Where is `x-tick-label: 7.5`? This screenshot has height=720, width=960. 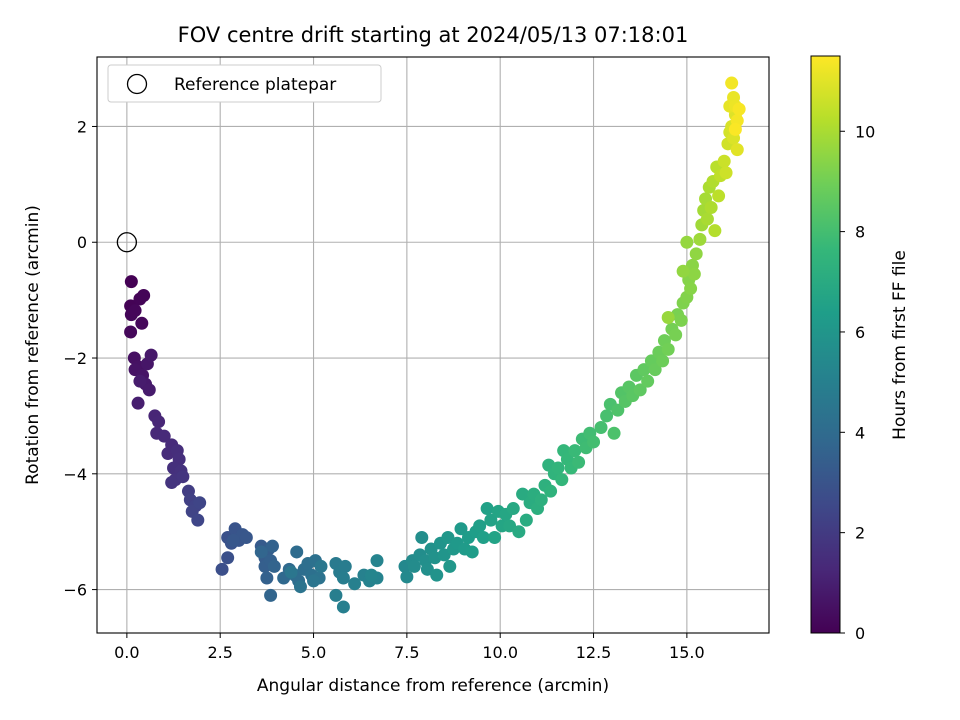
x-tick-label: 7.5 is located at coordinates (406, 652).